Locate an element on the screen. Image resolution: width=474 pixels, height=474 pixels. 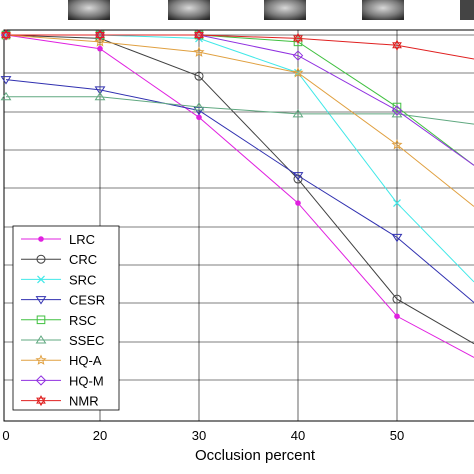
legend-entry-ssec: SSEC is located at coordinates (62, 340).